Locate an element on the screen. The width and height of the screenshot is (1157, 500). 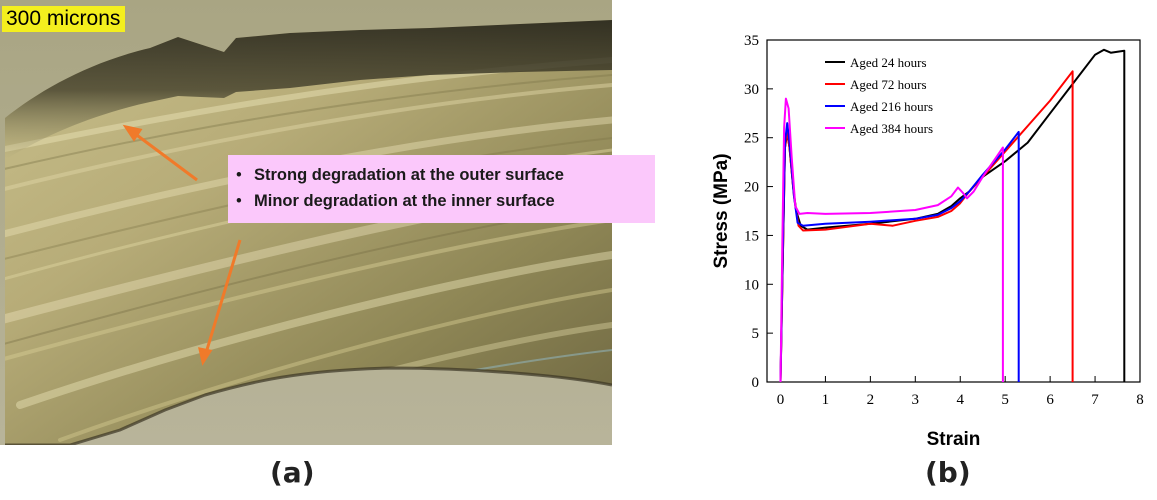
x-tick-label: 3 is located at coordinates (916, 400).